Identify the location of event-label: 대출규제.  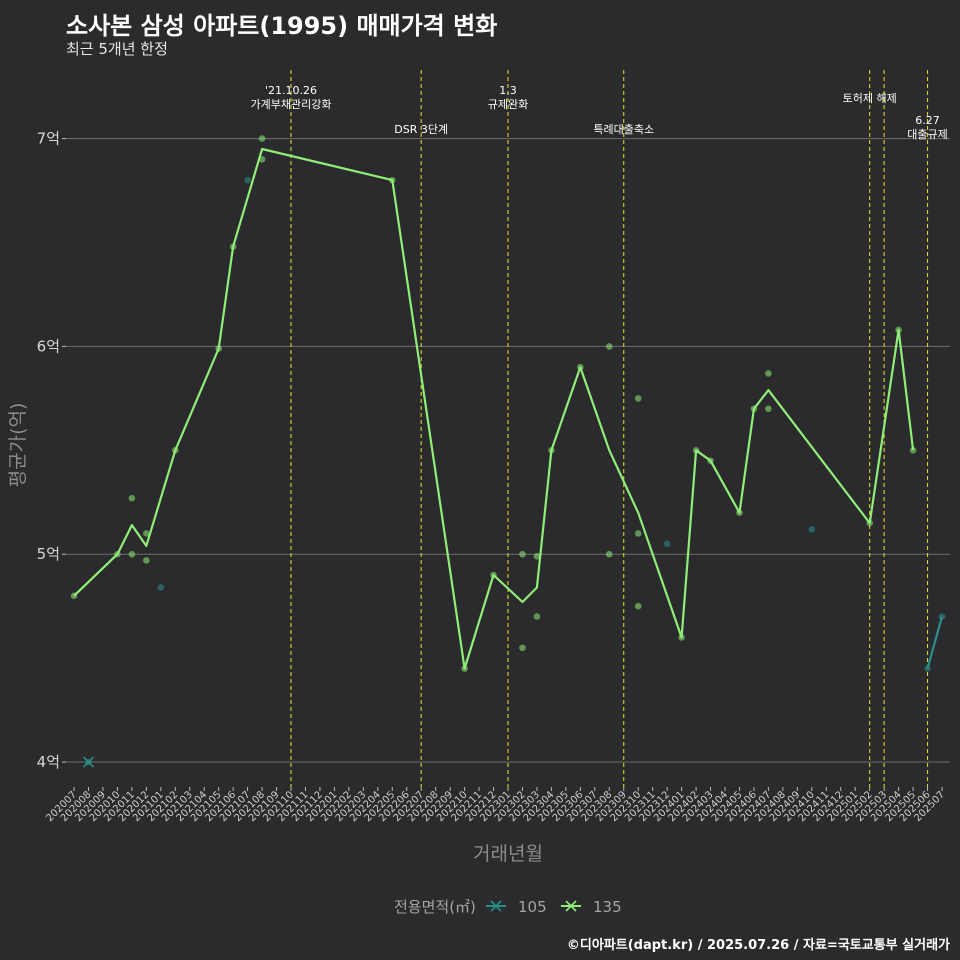
(927, 134).